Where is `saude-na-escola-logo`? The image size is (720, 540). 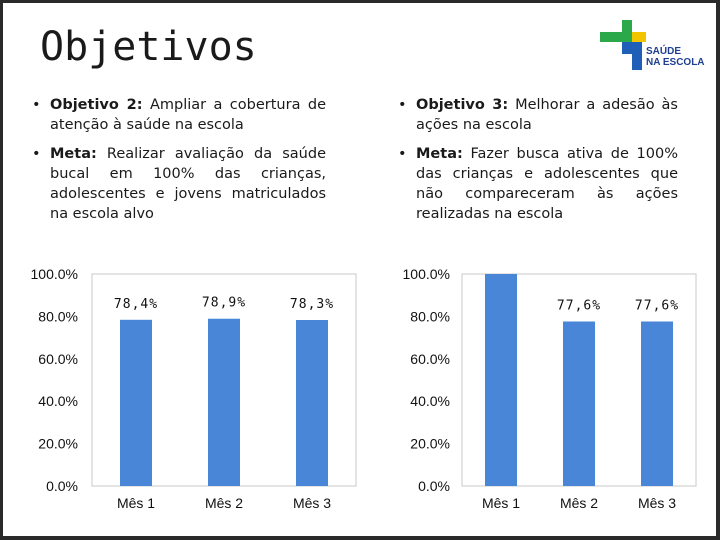
saude-na-escola-logo is located at coordinates (623, 45).